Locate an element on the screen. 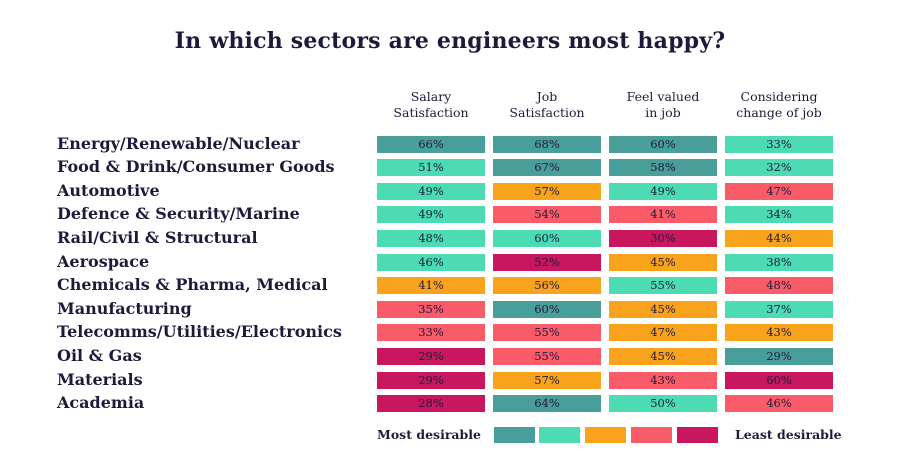 The width and height of the screenshot is (900, 471). value-cell: 68% is located at coordinates (547, 144).